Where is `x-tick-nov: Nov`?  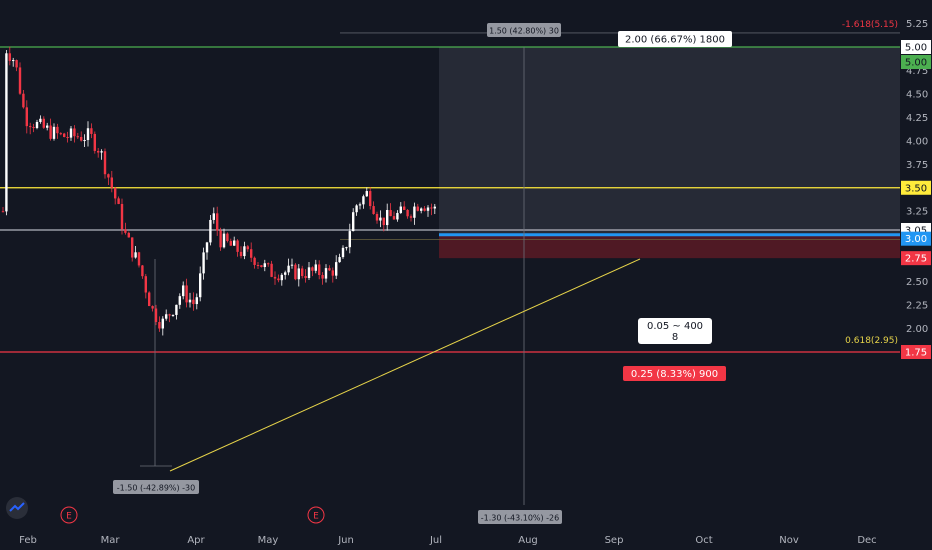
x-tick-nov: Nov is located at coordinates (789, 540).